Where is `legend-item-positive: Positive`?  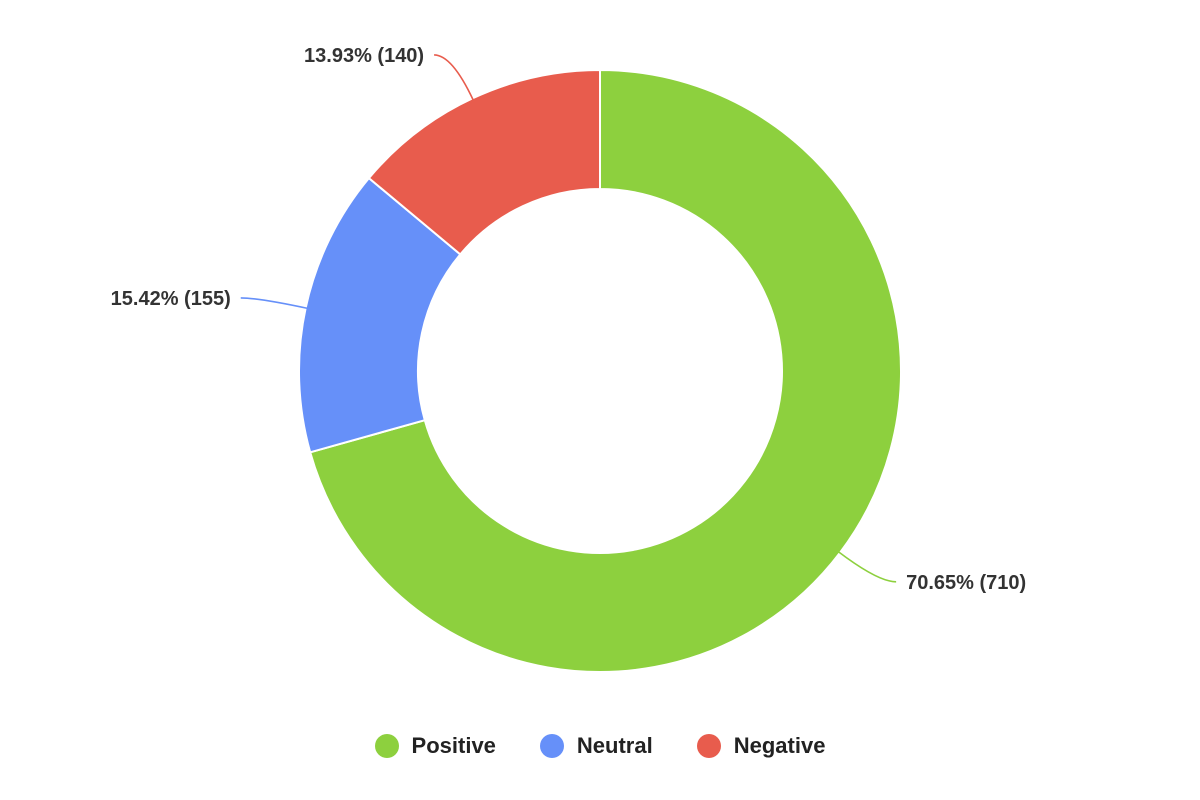 legend-item-positive: Positive is located at coordinates (435, 746).